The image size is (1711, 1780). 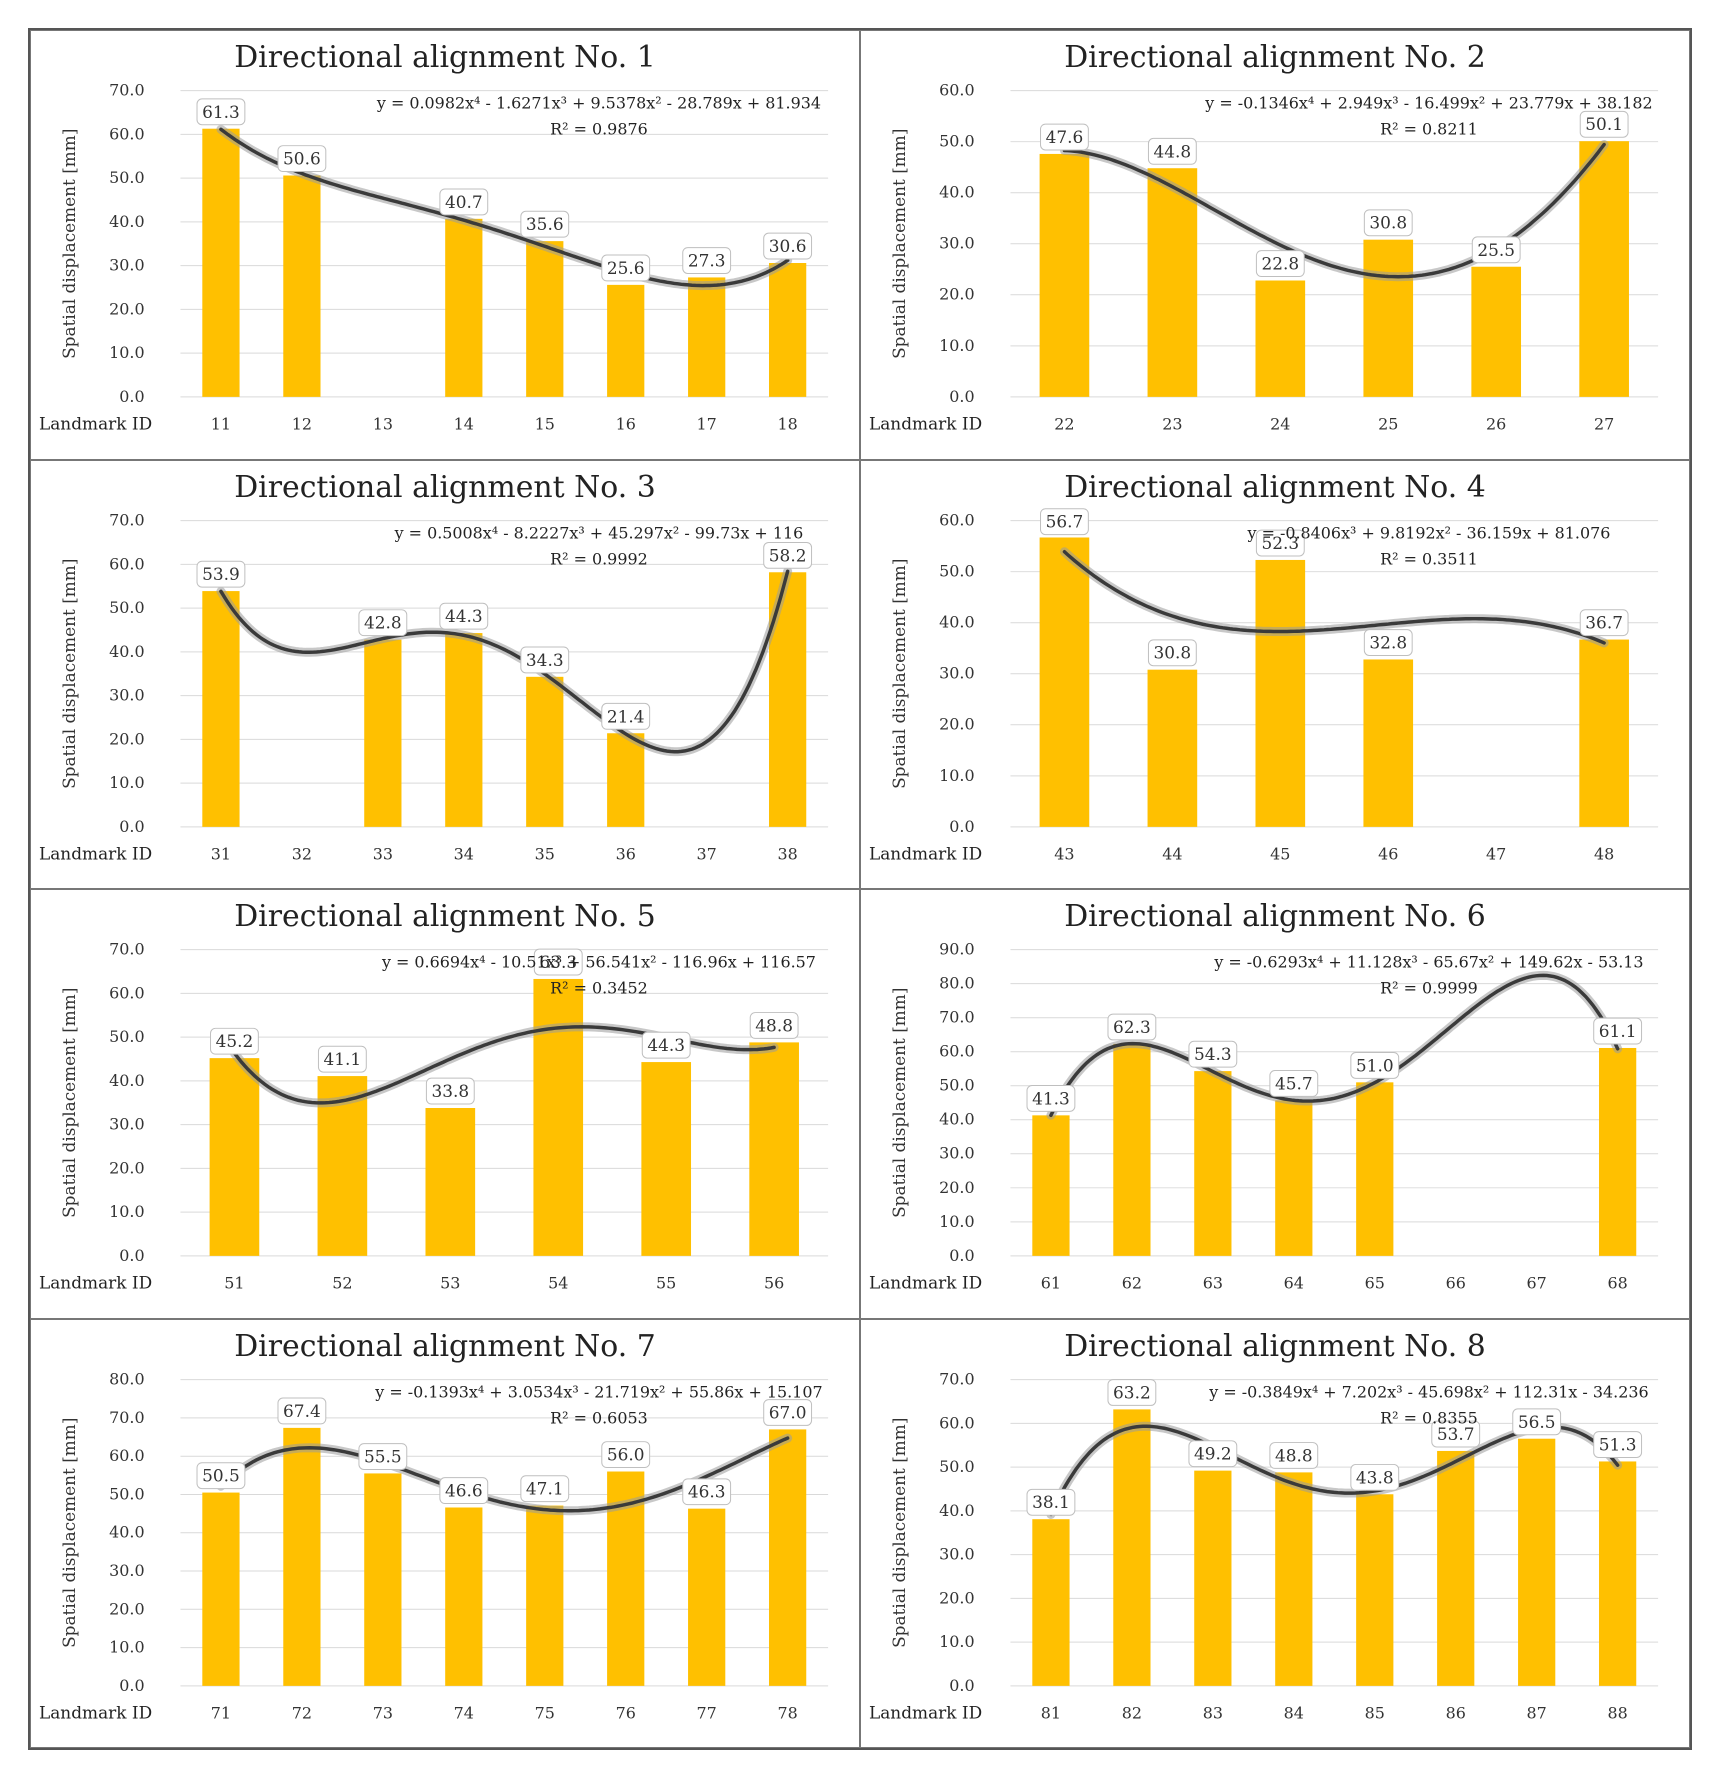 What do you see at coordinates (787, 1712) in the screenshot?
I see `x-tick-label: 78` at bounding box center [787, 1712].